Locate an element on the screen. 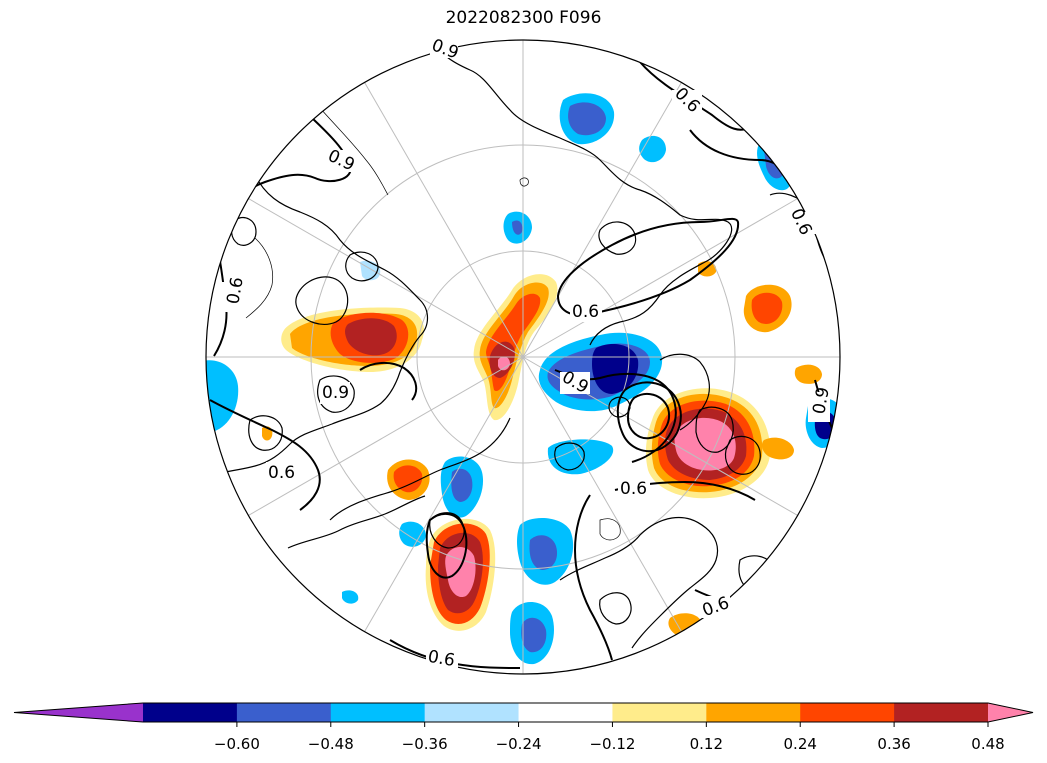 This screenshot has width=1047, height=763. colorbar-extend-min is located at coordinates (78, 712).